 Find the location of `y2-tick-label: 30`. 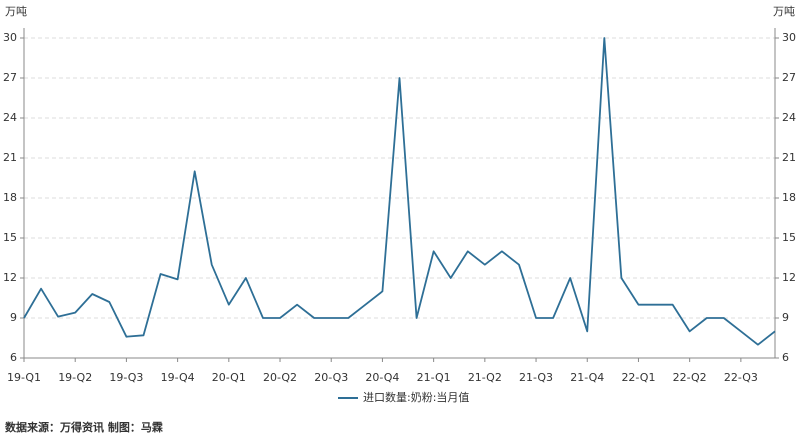

y2-tick-label: 30 is located at coordinates (789, 37).